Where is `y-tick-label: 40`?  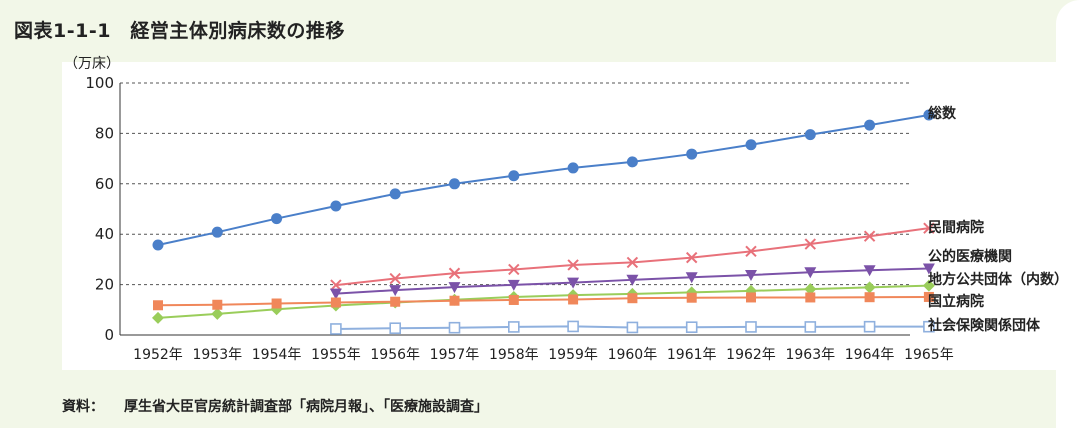
y-tick-label: 40 is located at coordinates (104, 234).